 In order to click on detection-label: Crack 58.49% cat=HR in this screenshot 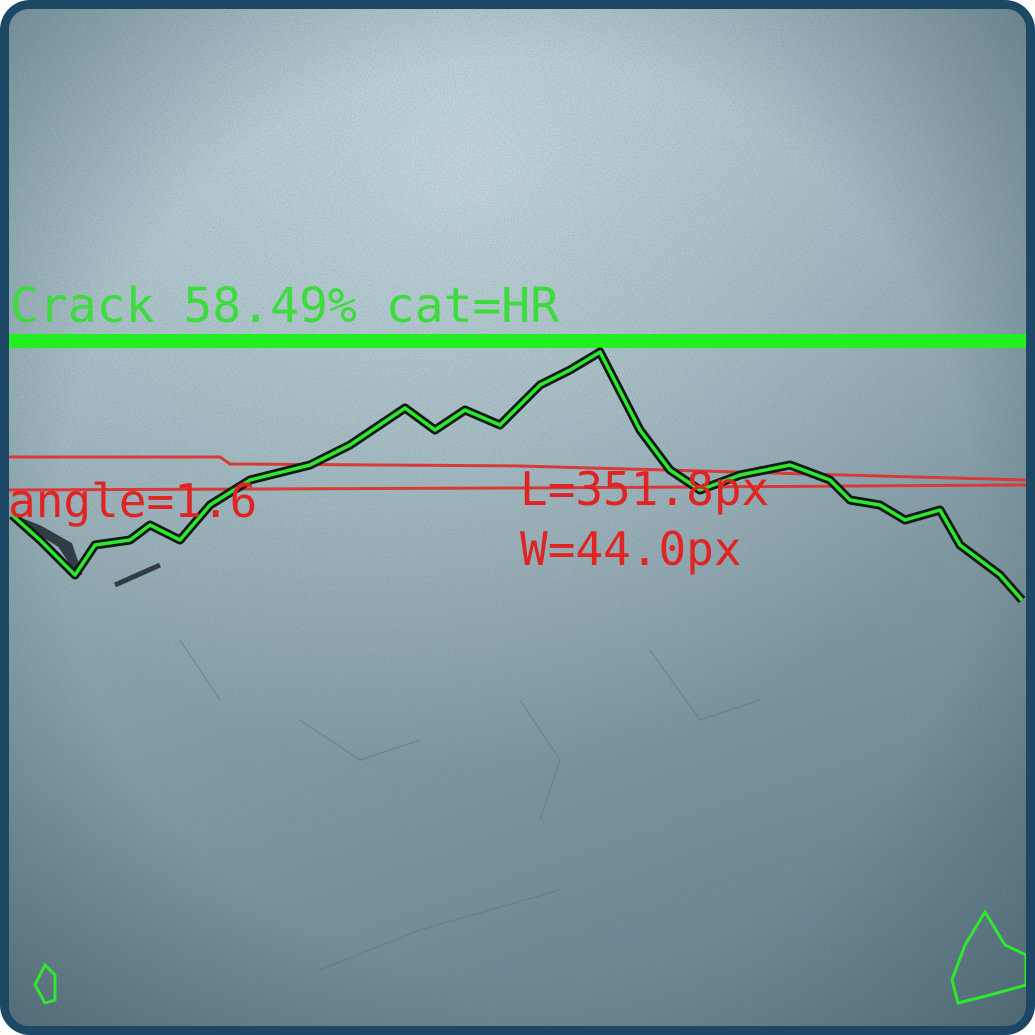, I will do `click(284, 306)`.